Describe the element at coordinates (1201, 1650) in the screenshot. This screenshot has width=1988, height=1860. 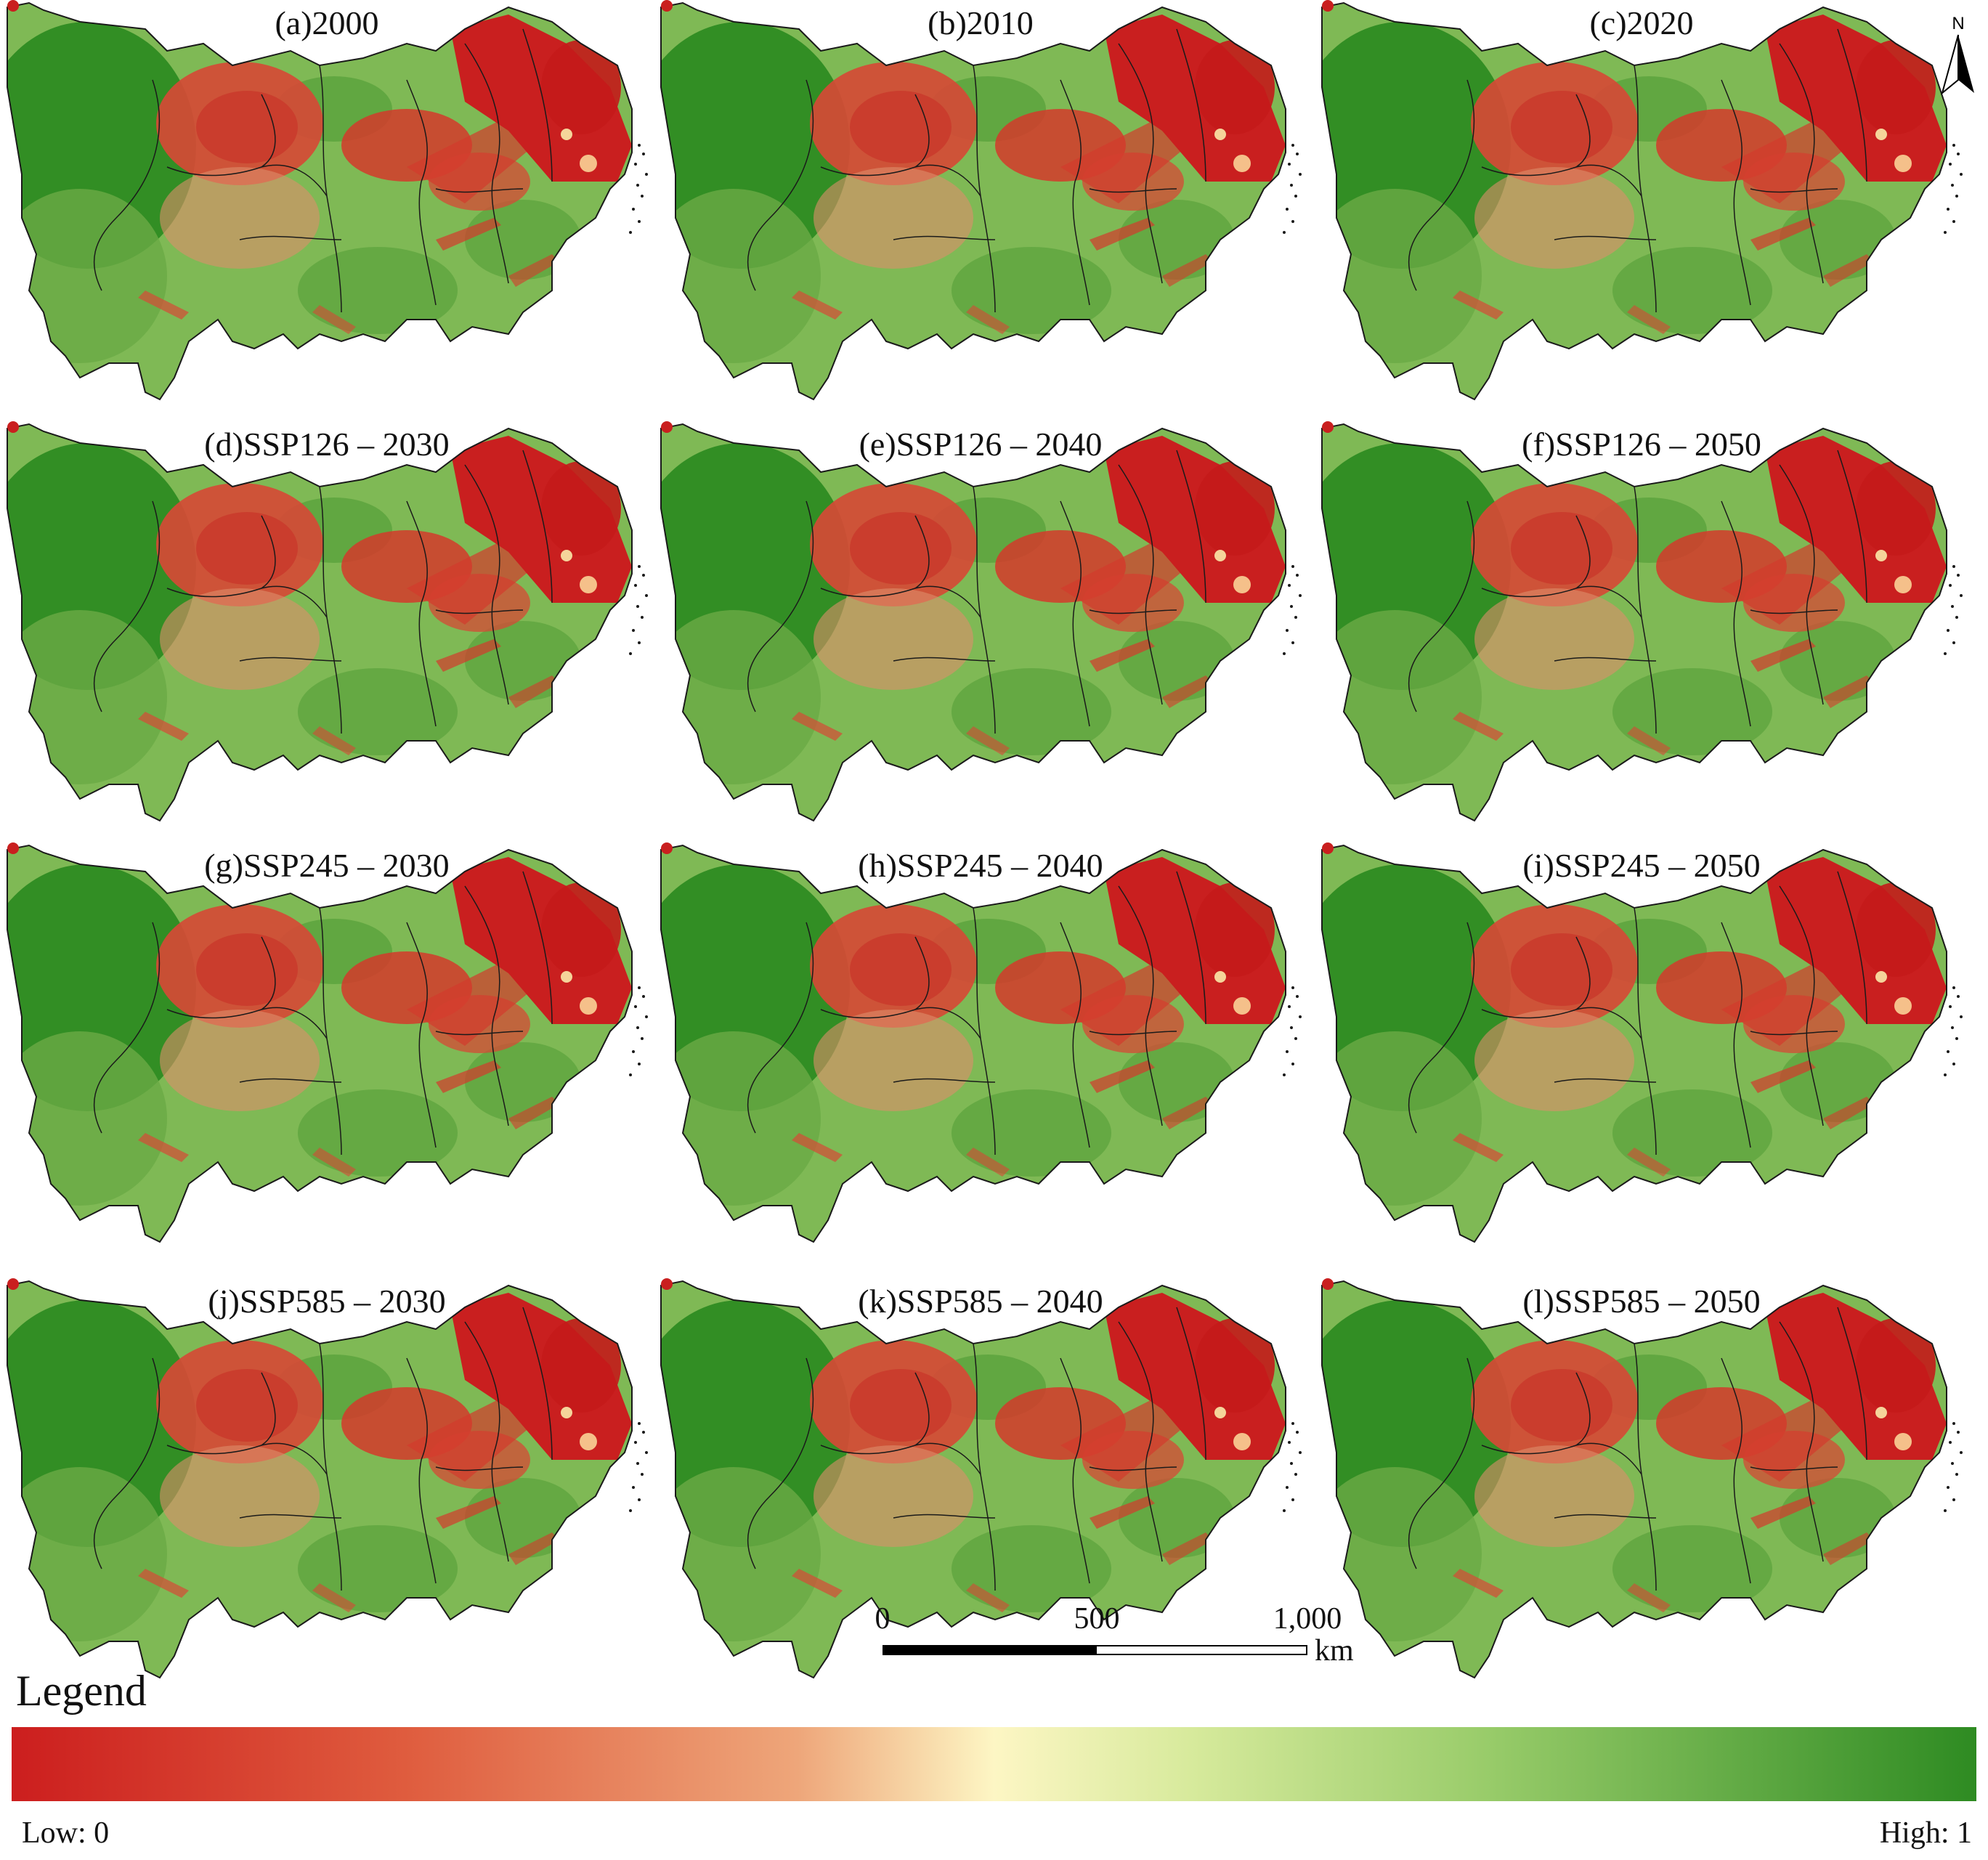
I see `scale-segment-white` at that location.